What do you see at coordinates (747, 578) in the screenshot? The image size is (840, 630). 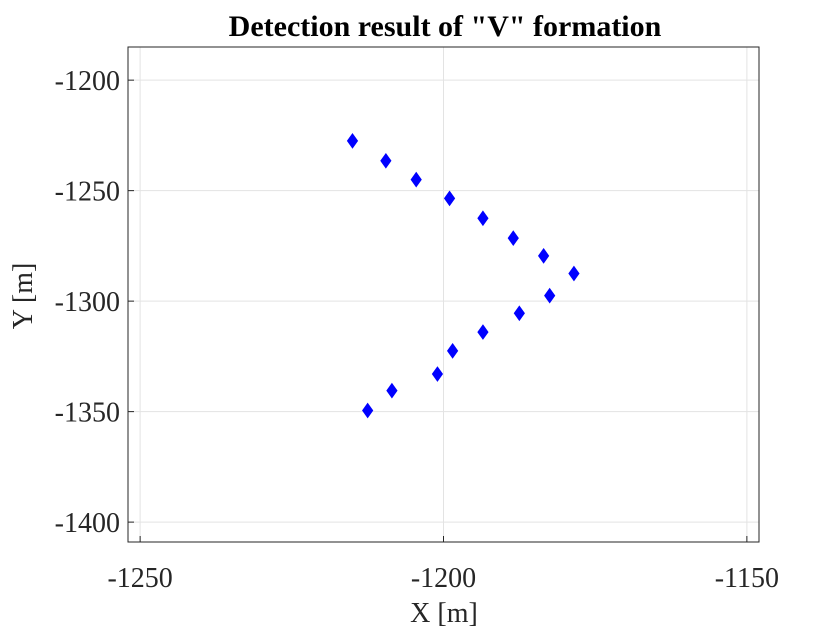 I see `x-tick-label: -1150` at bounding box center [747, 578].